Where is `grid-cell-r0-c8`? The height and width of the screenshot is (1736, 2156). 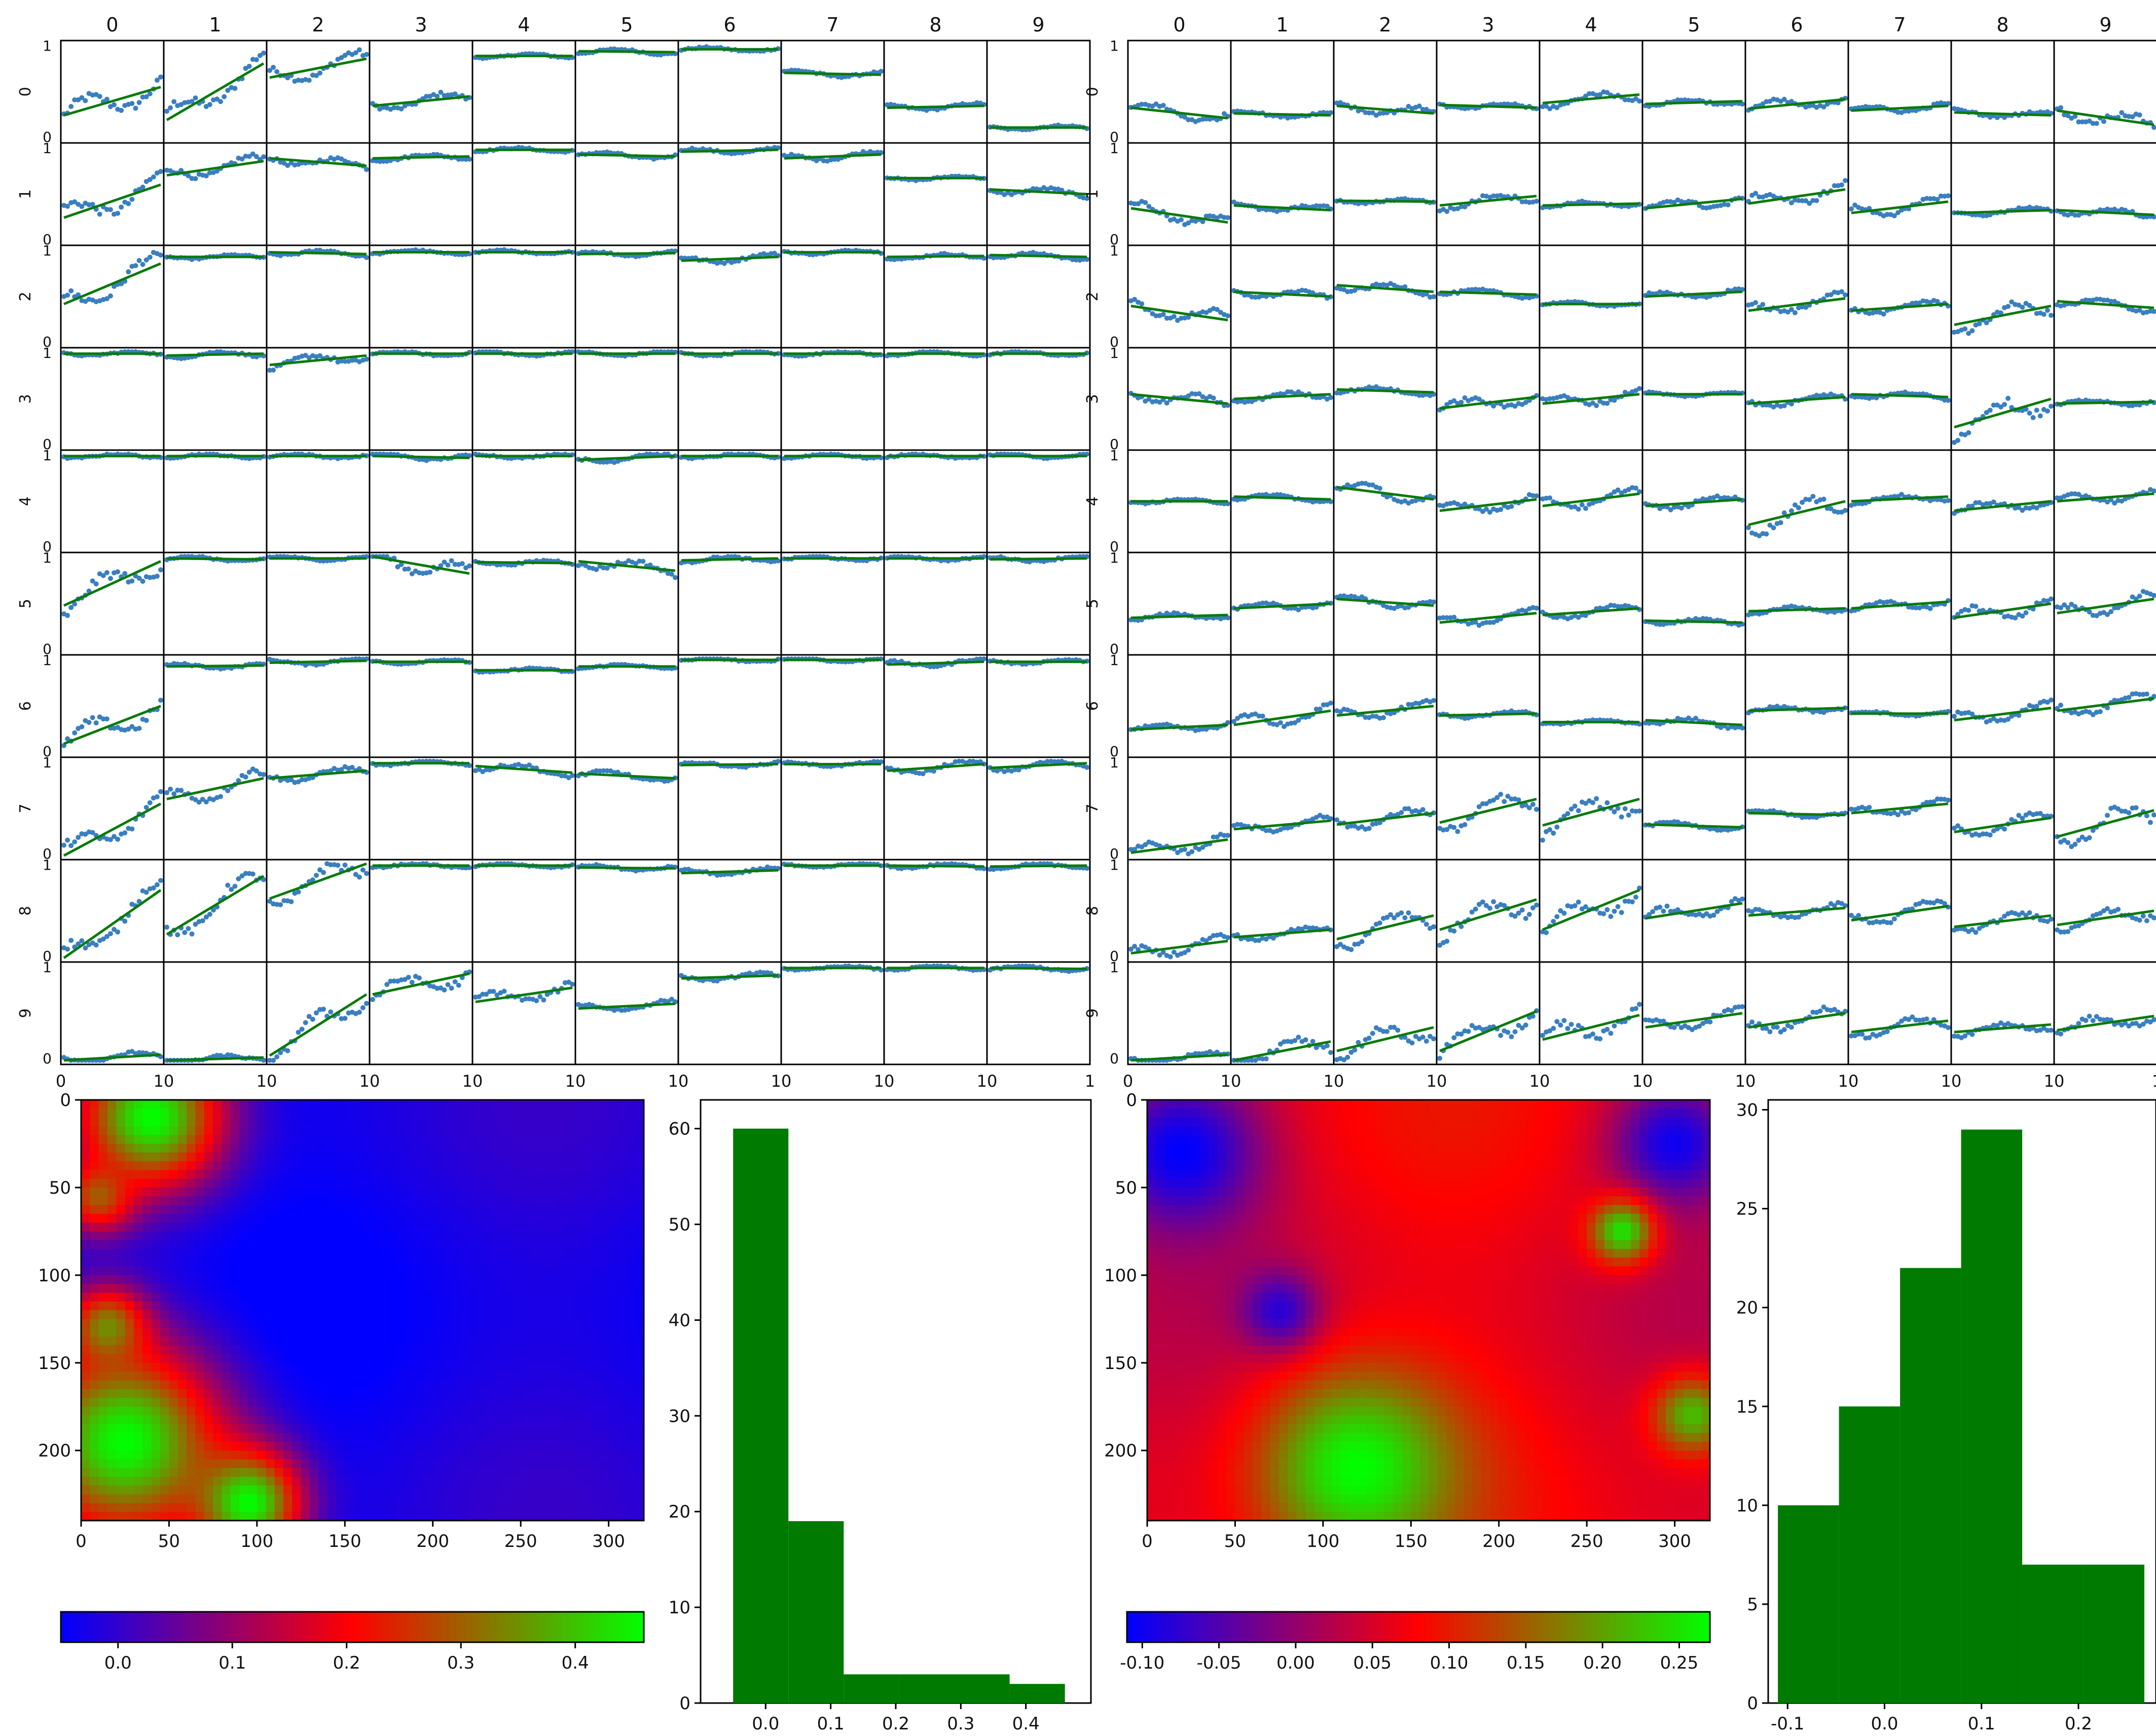
grid-cell-r0-c8 is located at coordinates (935, 92).